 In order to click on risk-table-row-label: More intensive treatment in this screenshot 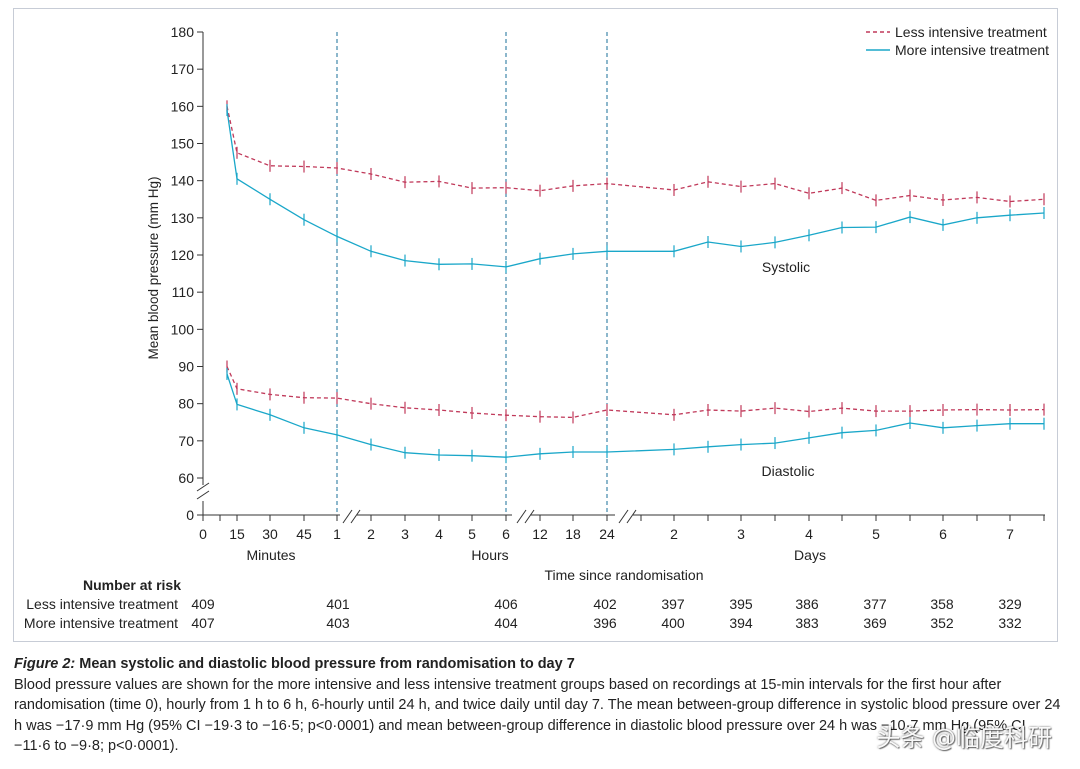, I will do `click(101, 623)`.